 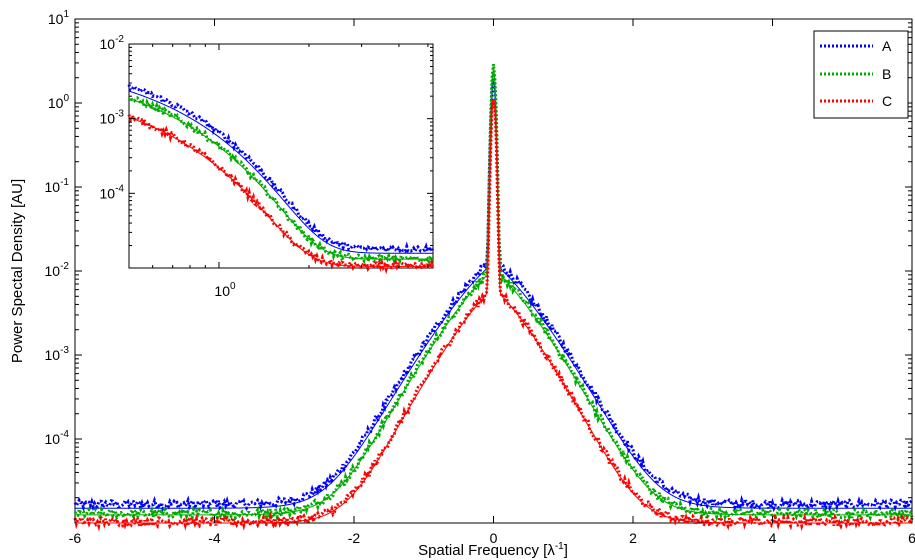 What do you see at coordinates (225, 290) in the screenshot?
I see `inset-x-tick-label: 100` at bounding box center [225, 290].